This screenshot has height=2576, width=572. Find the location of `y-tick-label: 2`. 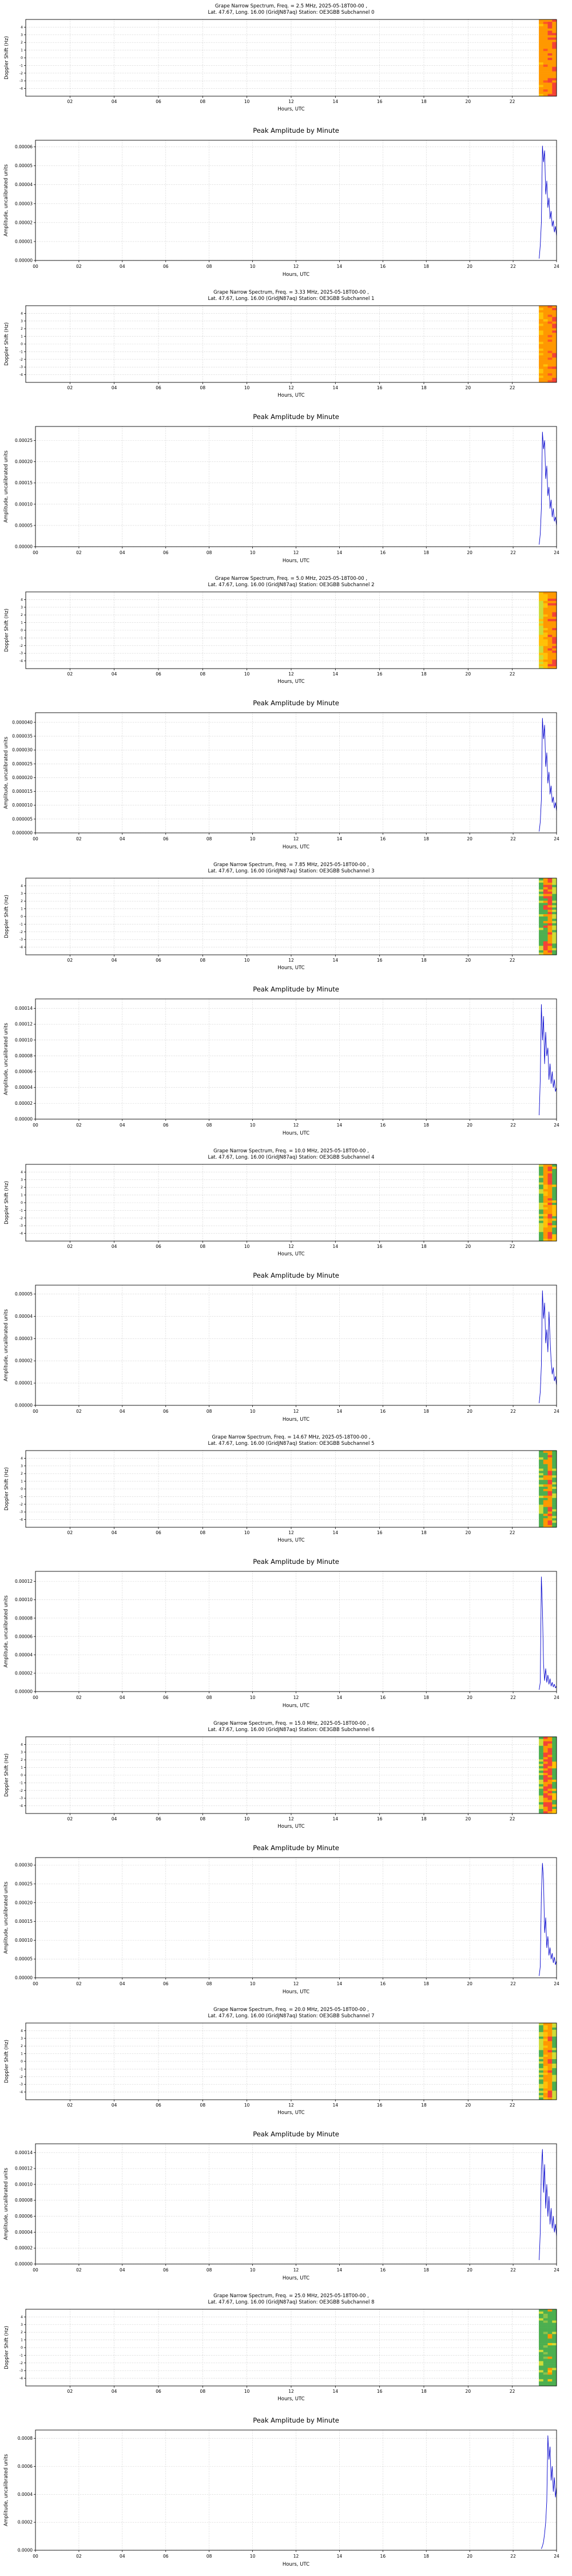

y-tick-label: 2 is located at coordinates (22, 329).